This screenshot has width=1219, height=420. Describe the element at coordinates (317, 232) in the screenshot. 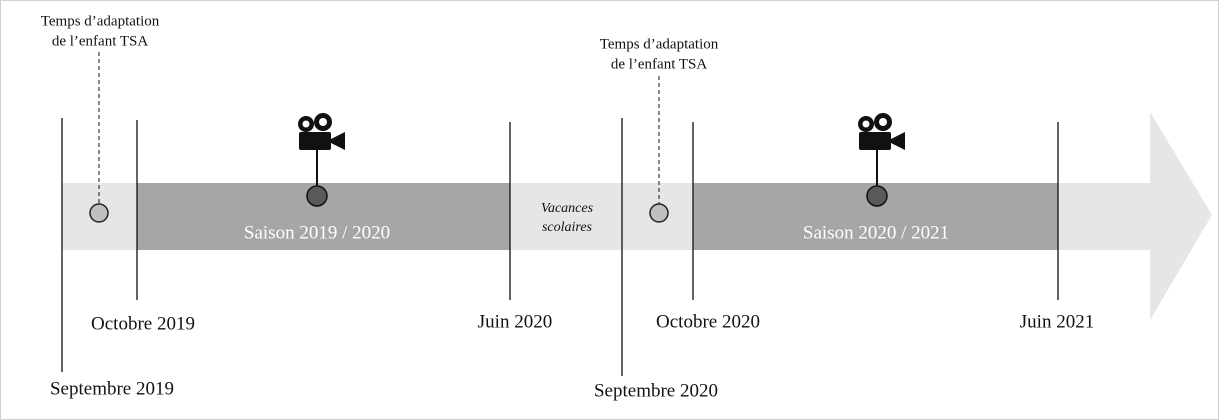

I see `season-label: Saison 2019 / 2020` at that location.